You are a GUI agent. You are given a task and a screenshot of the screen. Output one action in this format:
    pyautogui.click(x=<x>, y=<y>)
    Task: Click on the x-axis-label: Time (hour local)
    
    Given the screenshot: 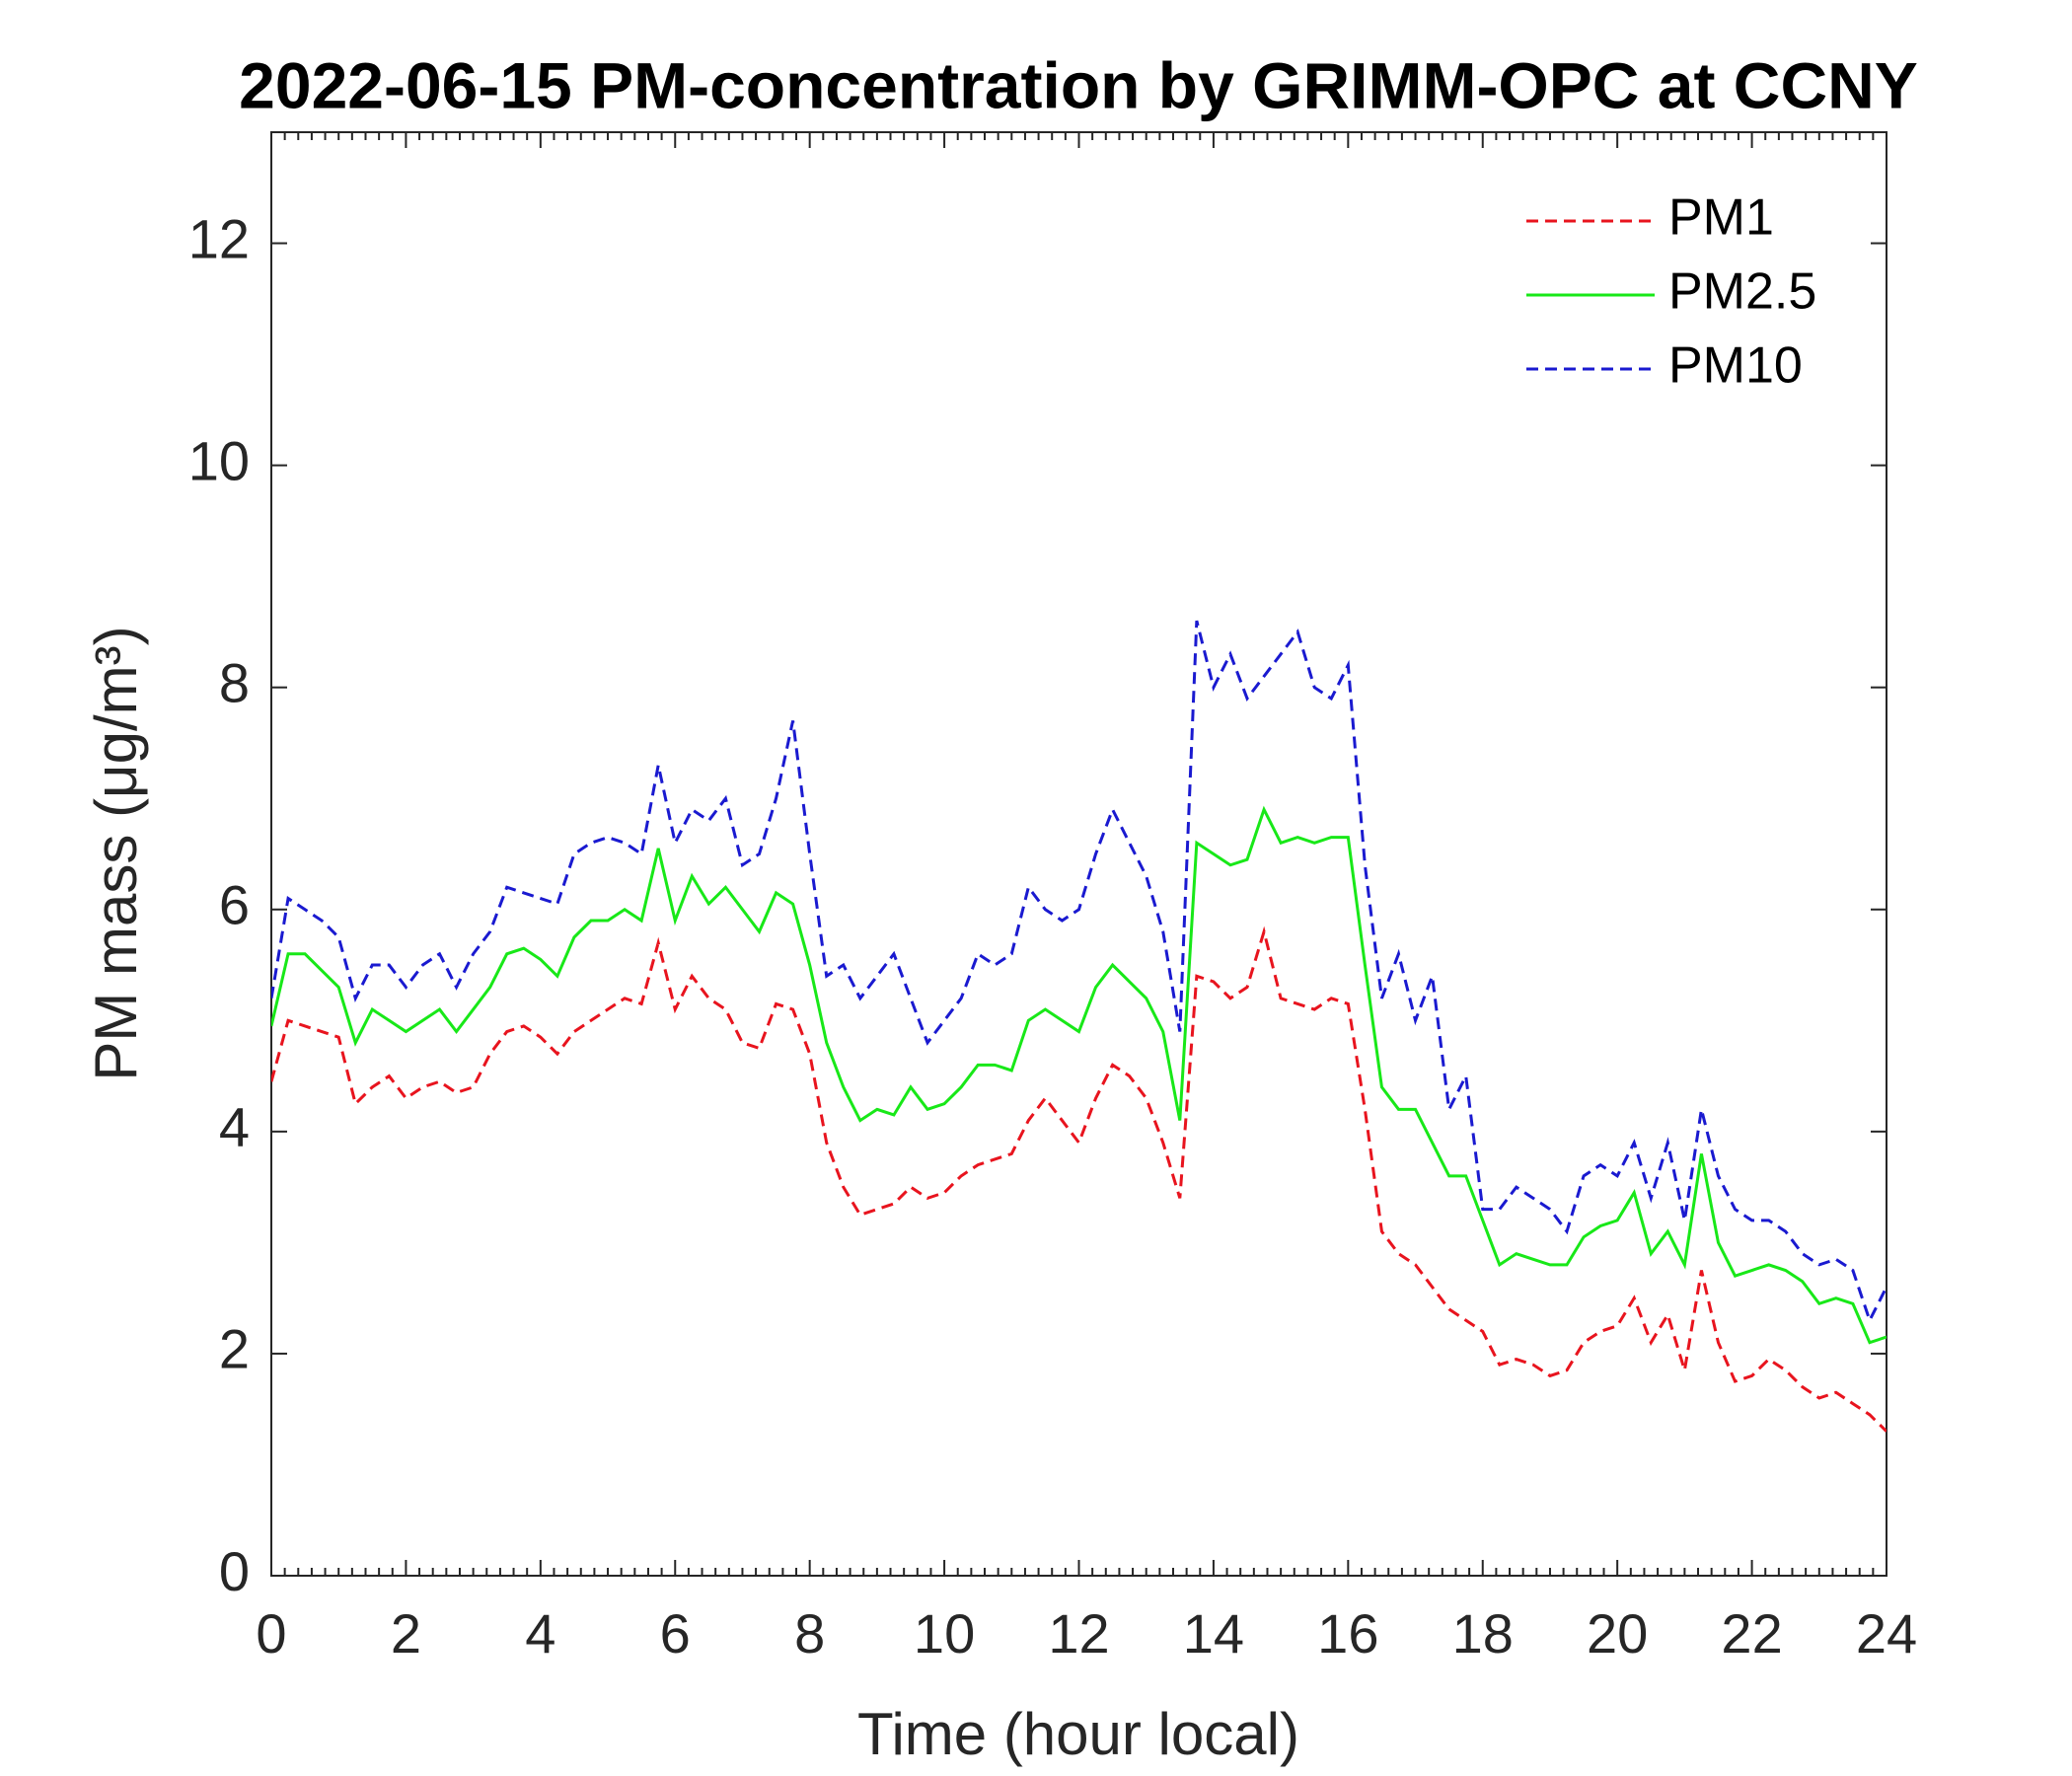 What is the action you would take?
    pyautogui.click(x=1078, y=1734)
    